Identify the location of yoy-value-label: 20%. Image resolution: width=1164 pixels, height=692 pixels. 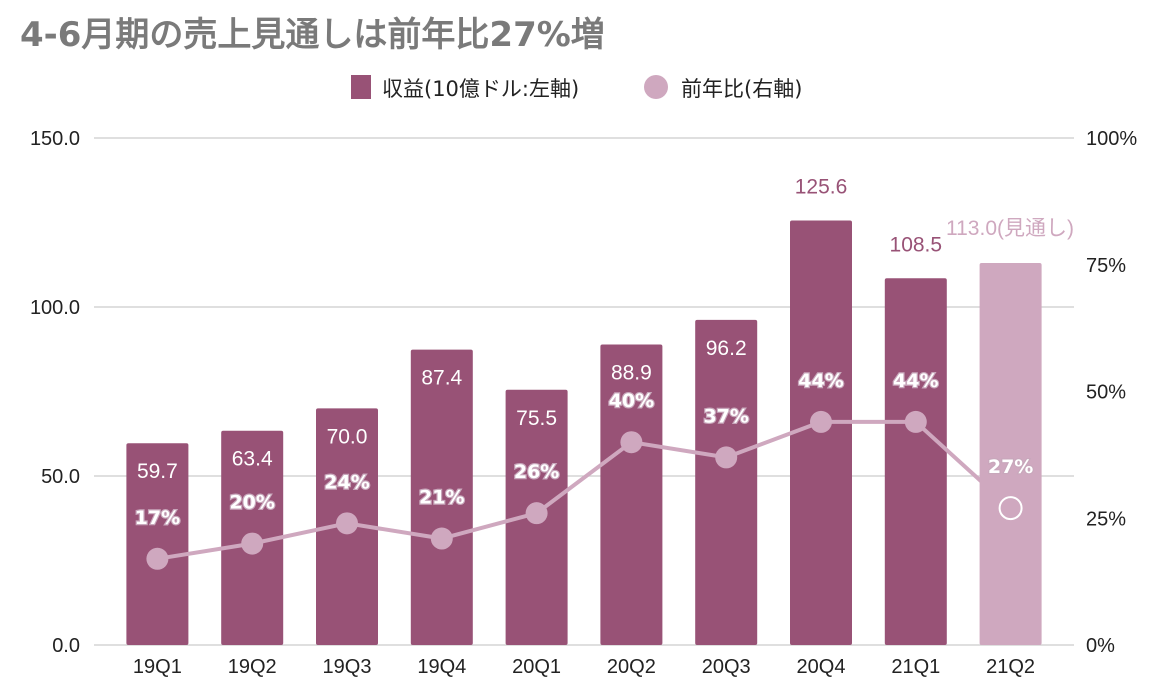
(251, 503).